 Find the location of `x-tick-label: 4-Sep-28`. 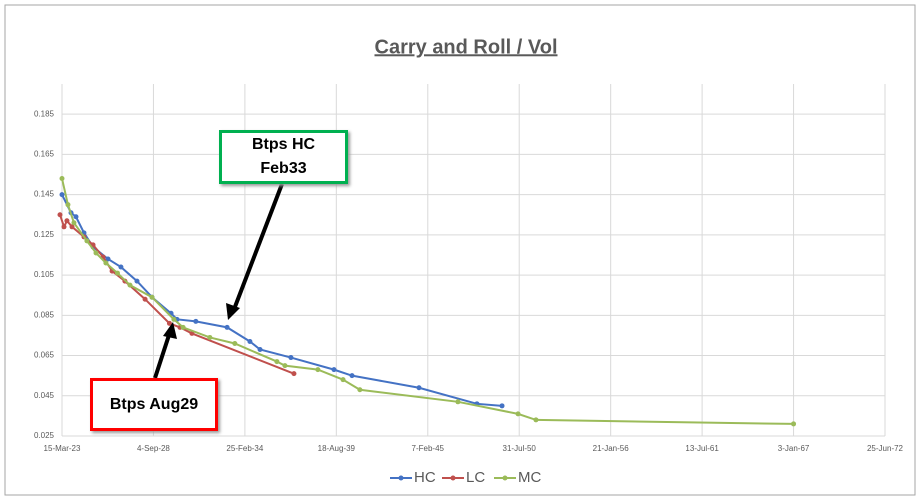

x-tick-label: 4-Sep-28 is located at coordinates (153, 448).